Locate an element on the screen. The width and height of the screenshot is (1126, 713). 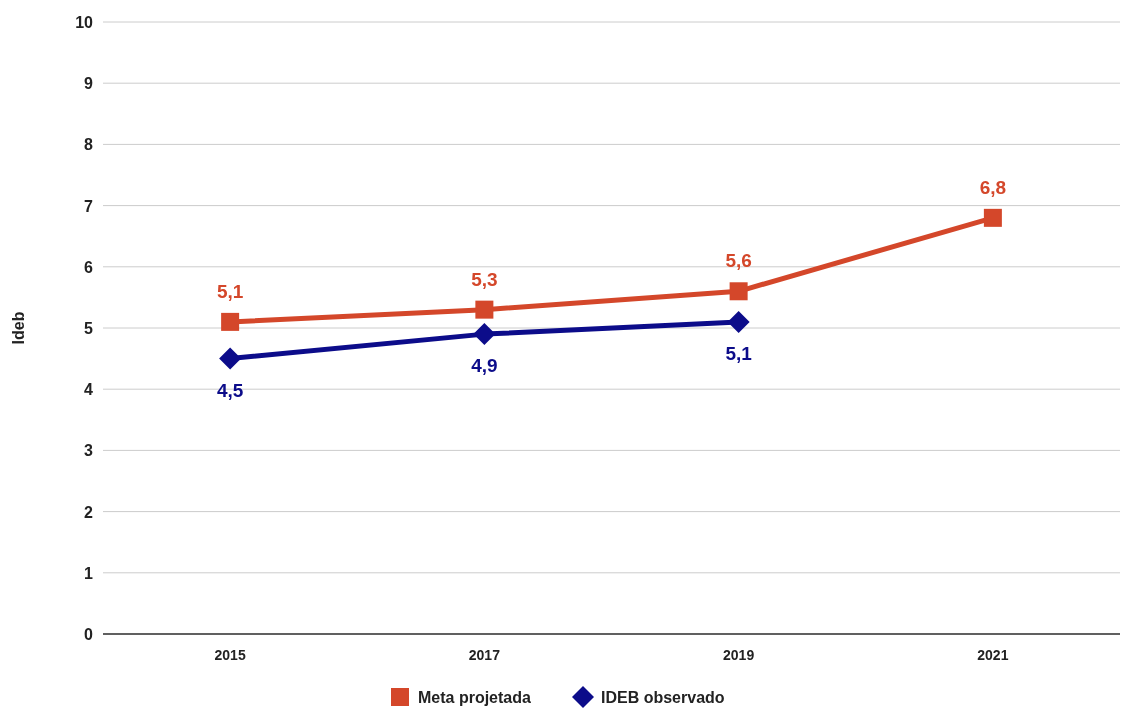
data-label: 4,9 is located at coordinates (484, 366).